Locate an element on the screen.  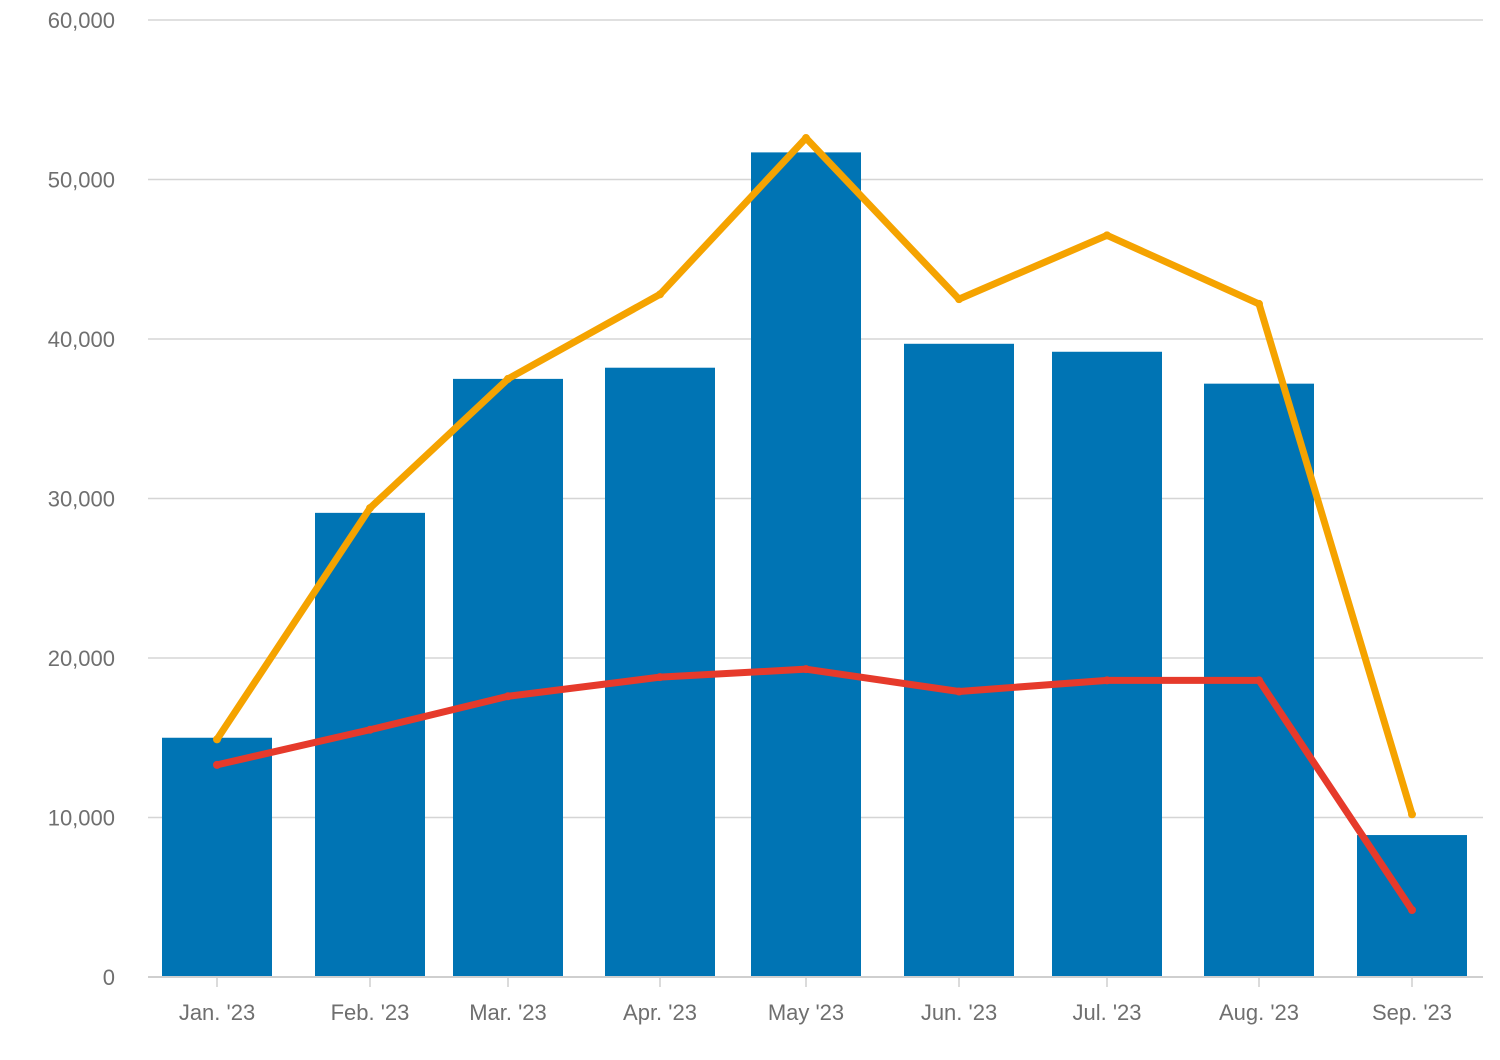
y-tick-label: 0 is located at coordinates (109, 977).